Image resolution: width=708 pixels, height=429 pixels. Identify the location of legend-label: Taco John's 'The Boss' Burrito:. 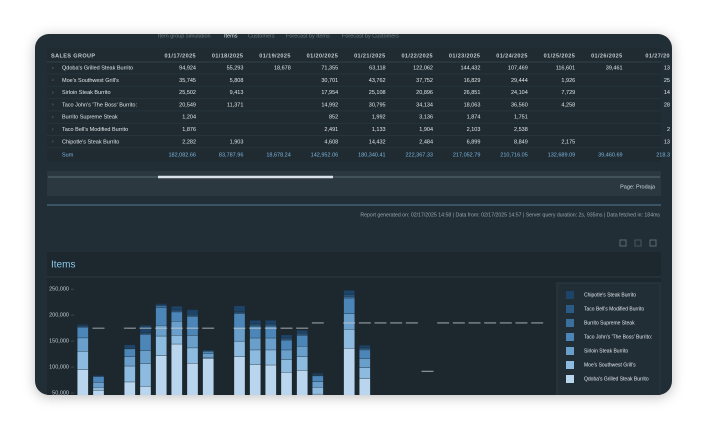
(618, 337).